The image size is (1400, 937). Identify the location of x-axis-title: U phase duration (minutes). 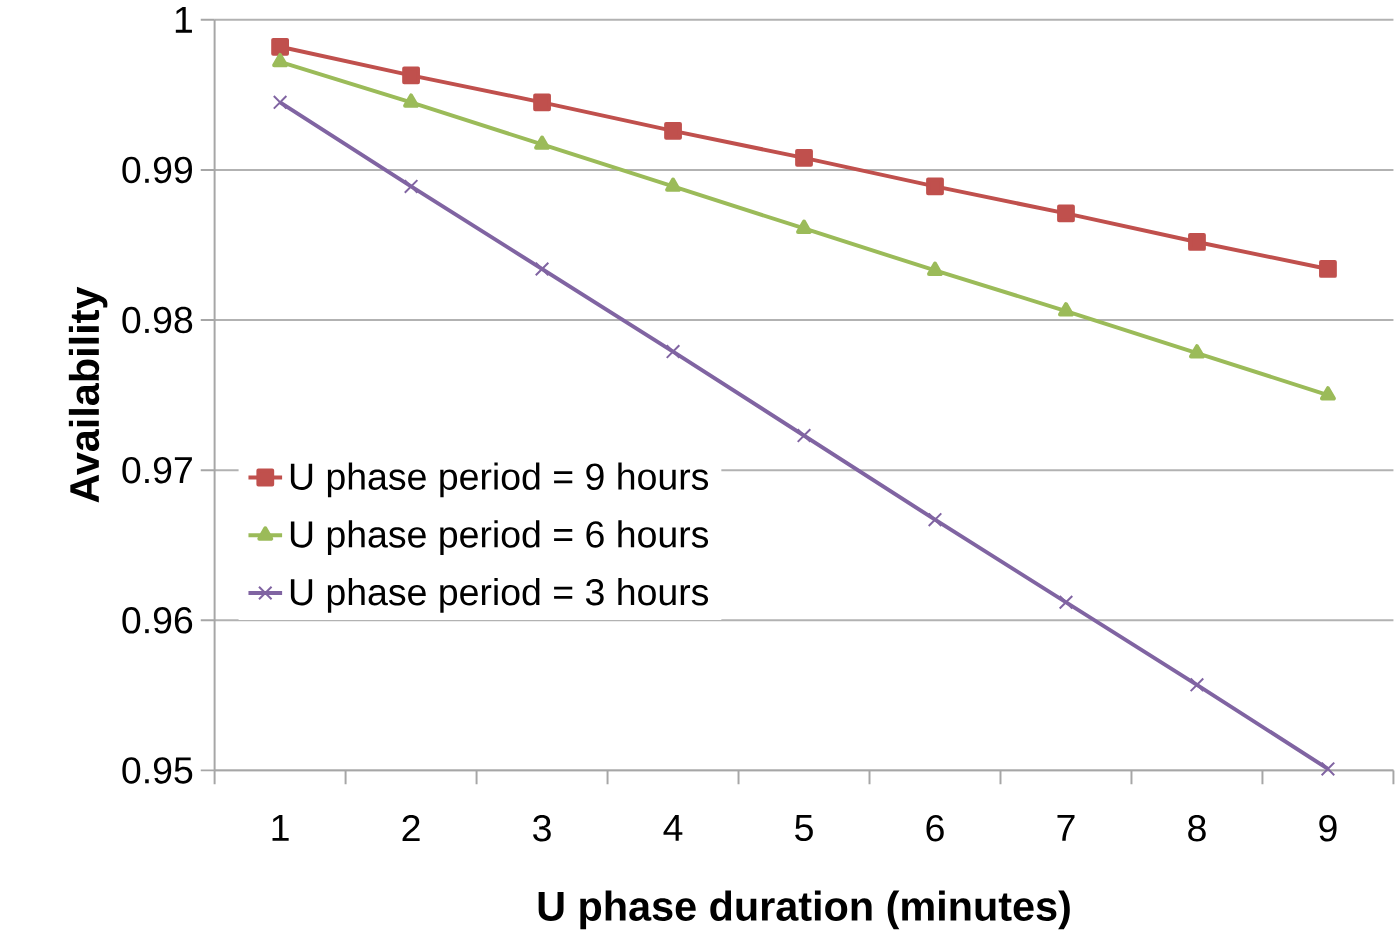
(804, 910).